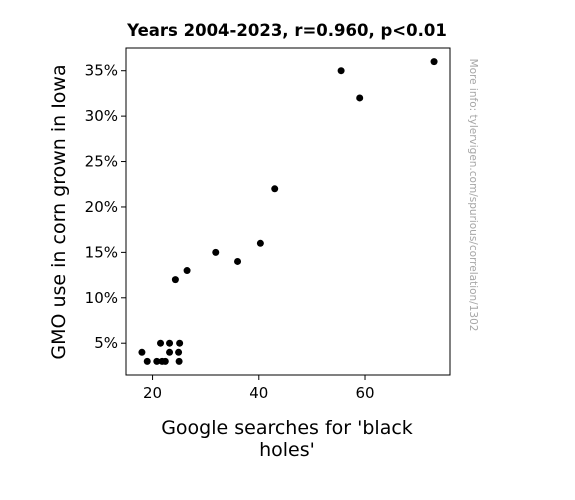 This screenshot has height=500, width=575. What do you see at coordinates (59, 211) in the screenshot?
I see `y-axis-label: GMO use in corn grown in Iowa` at bounding box center [59, 211].